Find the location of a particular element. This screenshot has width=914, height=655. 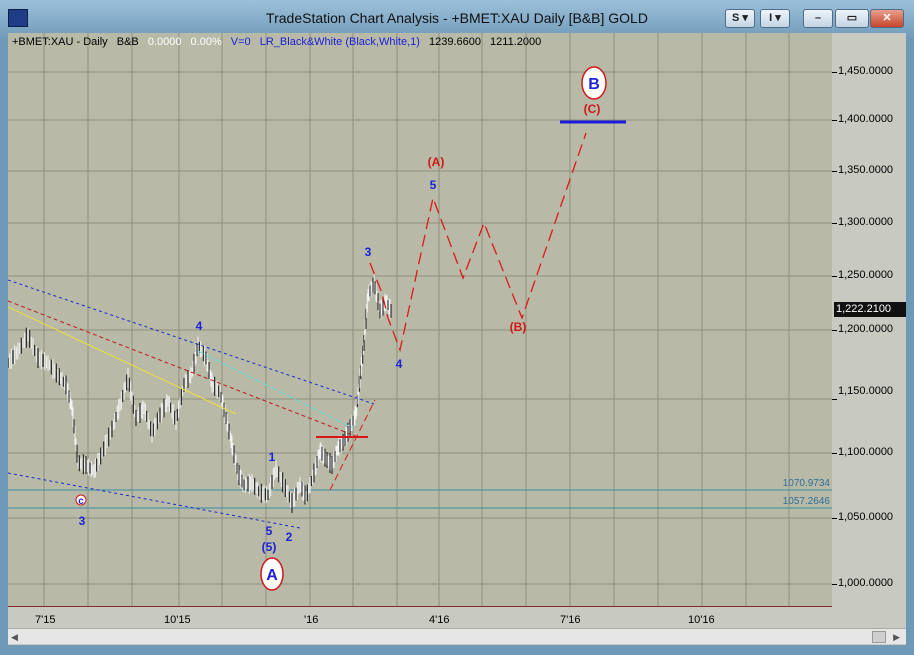

wave-5-projection-label: 5 is located at coordinates (433, 185).